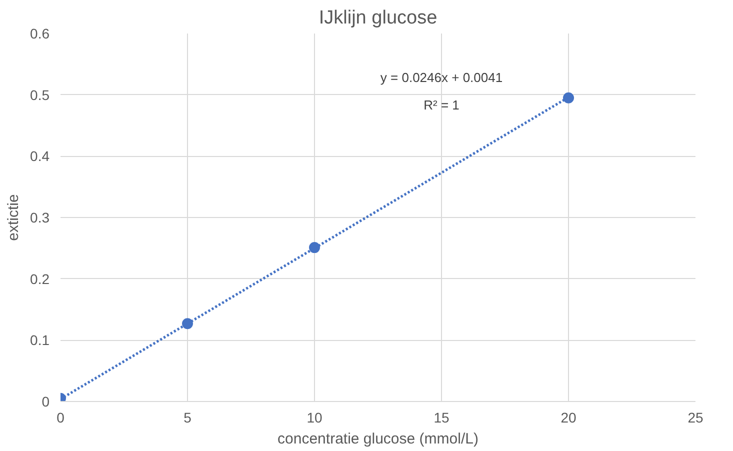  Describe the element at coordinates (40, 156) in the screenshot. I see `y-tick-label: 0.4` at that location.